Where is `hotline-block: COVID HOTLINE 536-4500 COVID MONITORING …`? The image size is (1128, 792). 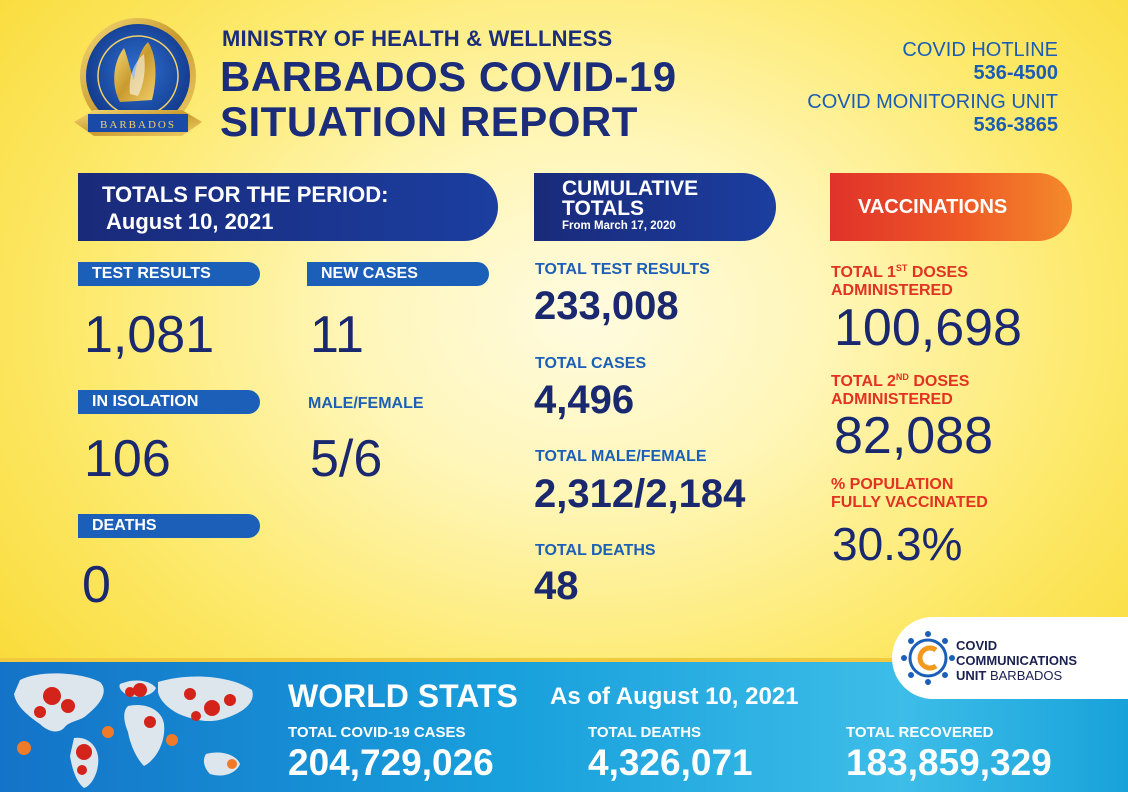
hotline-block: COVID HOTLINE 536-4500 COVID MONITORING … is located at coordinates (932, 90).